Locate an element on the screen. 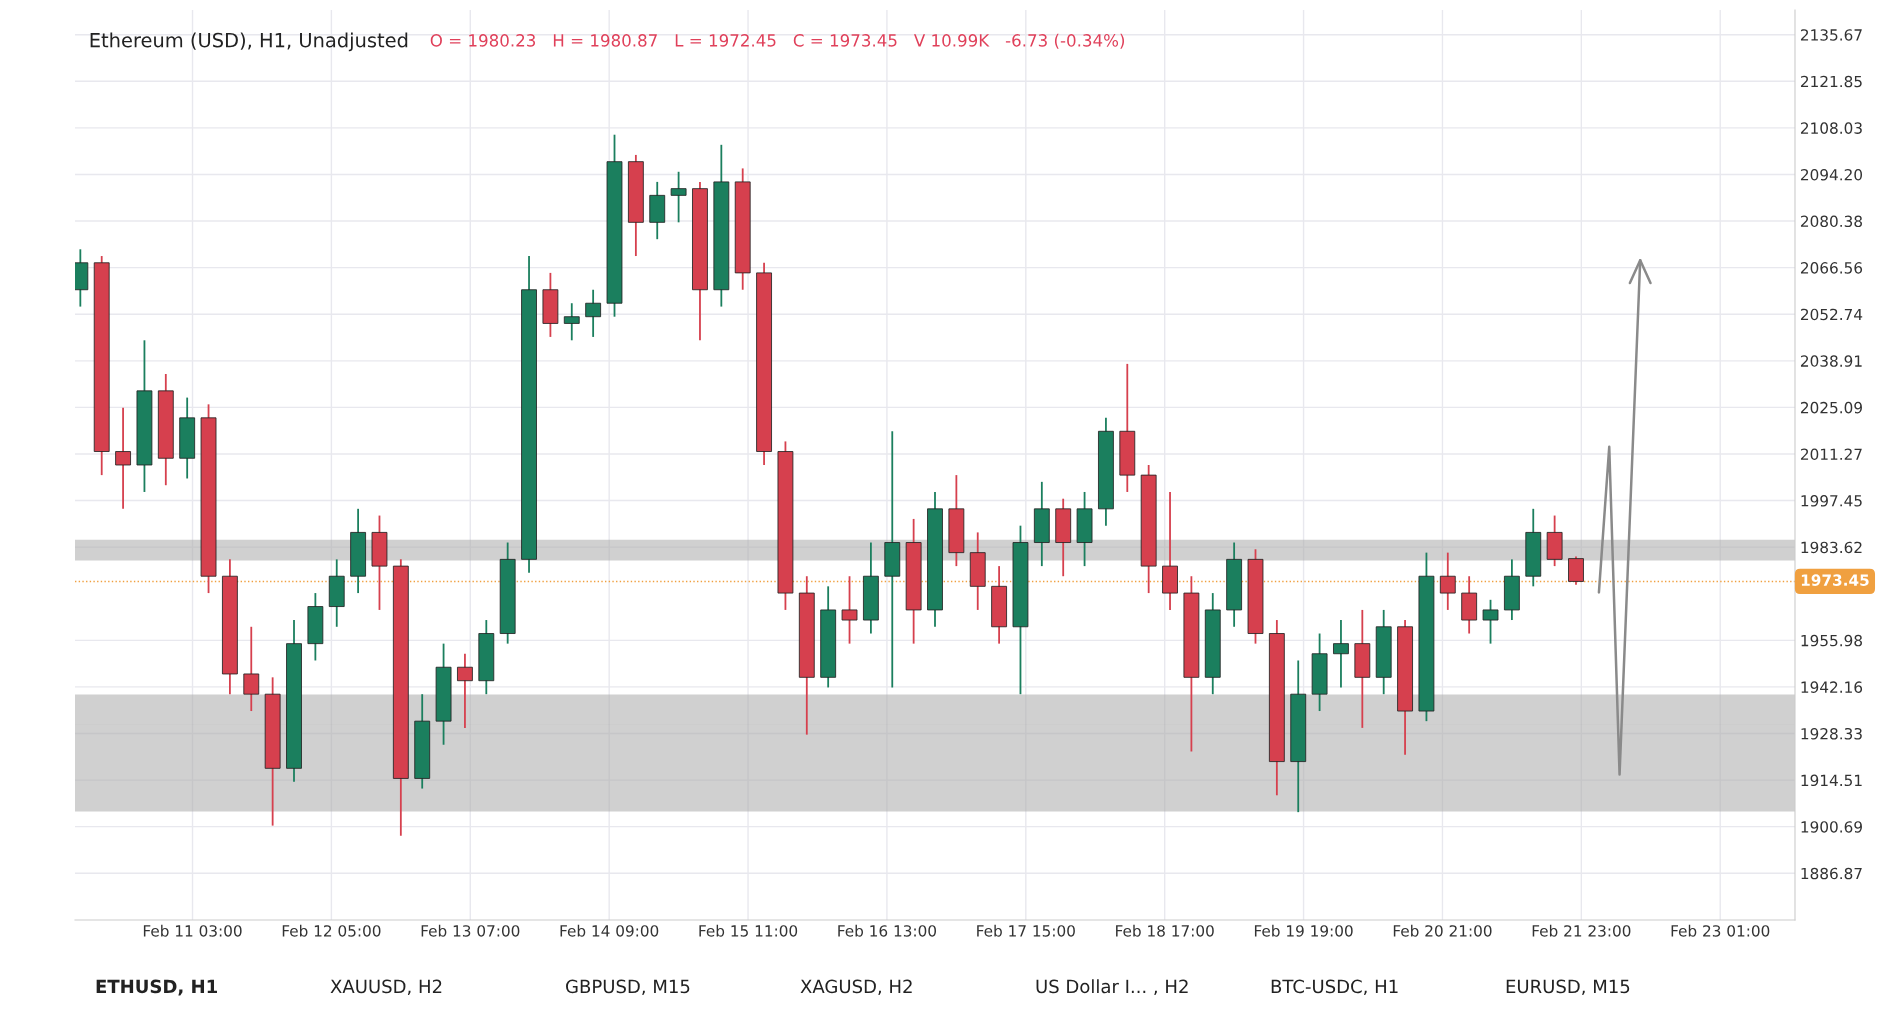 This screenshot has height=1033, width=1896. y-tick-label: 2121.85 is located at coordinates (1831, 81).